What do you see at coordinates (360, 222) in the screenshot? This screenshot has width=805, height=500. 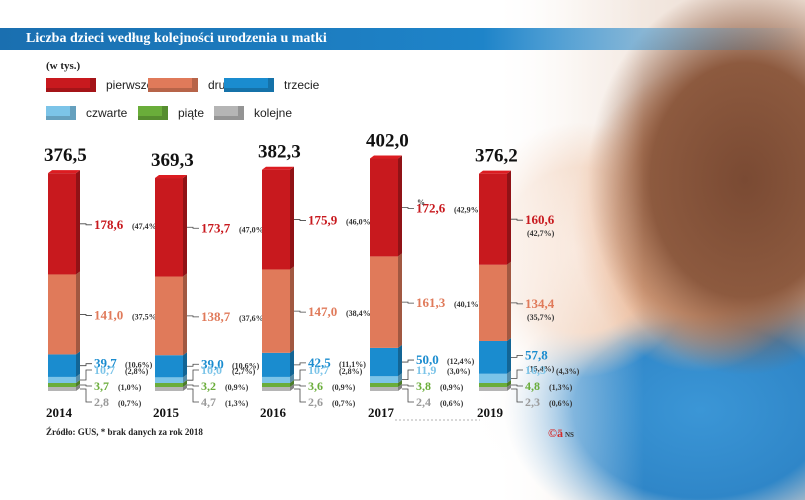 I see `pct-label-2016-pierwsze: (46,0%)` at bounding box center [360, 222].